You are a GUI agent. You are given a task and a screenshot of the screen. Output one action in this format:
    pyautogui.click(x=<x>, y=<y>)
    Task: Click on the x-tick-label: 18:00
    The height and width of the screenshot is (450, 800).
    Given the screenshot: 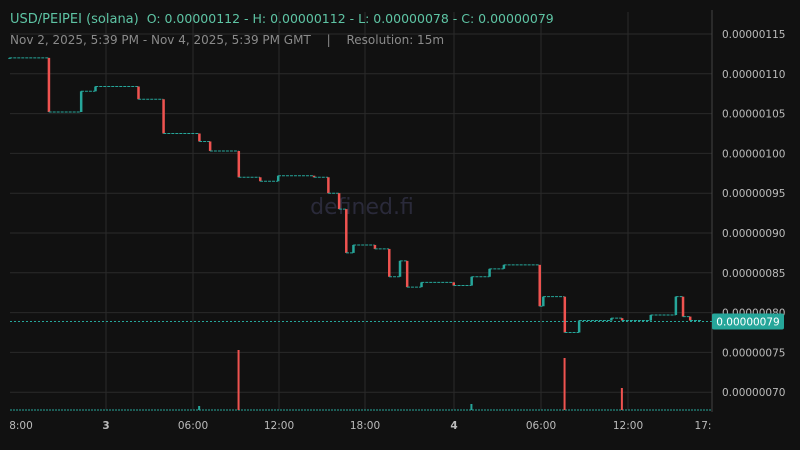 What is the action you would take?
    pyautogui.click(x=365, y=426)
    